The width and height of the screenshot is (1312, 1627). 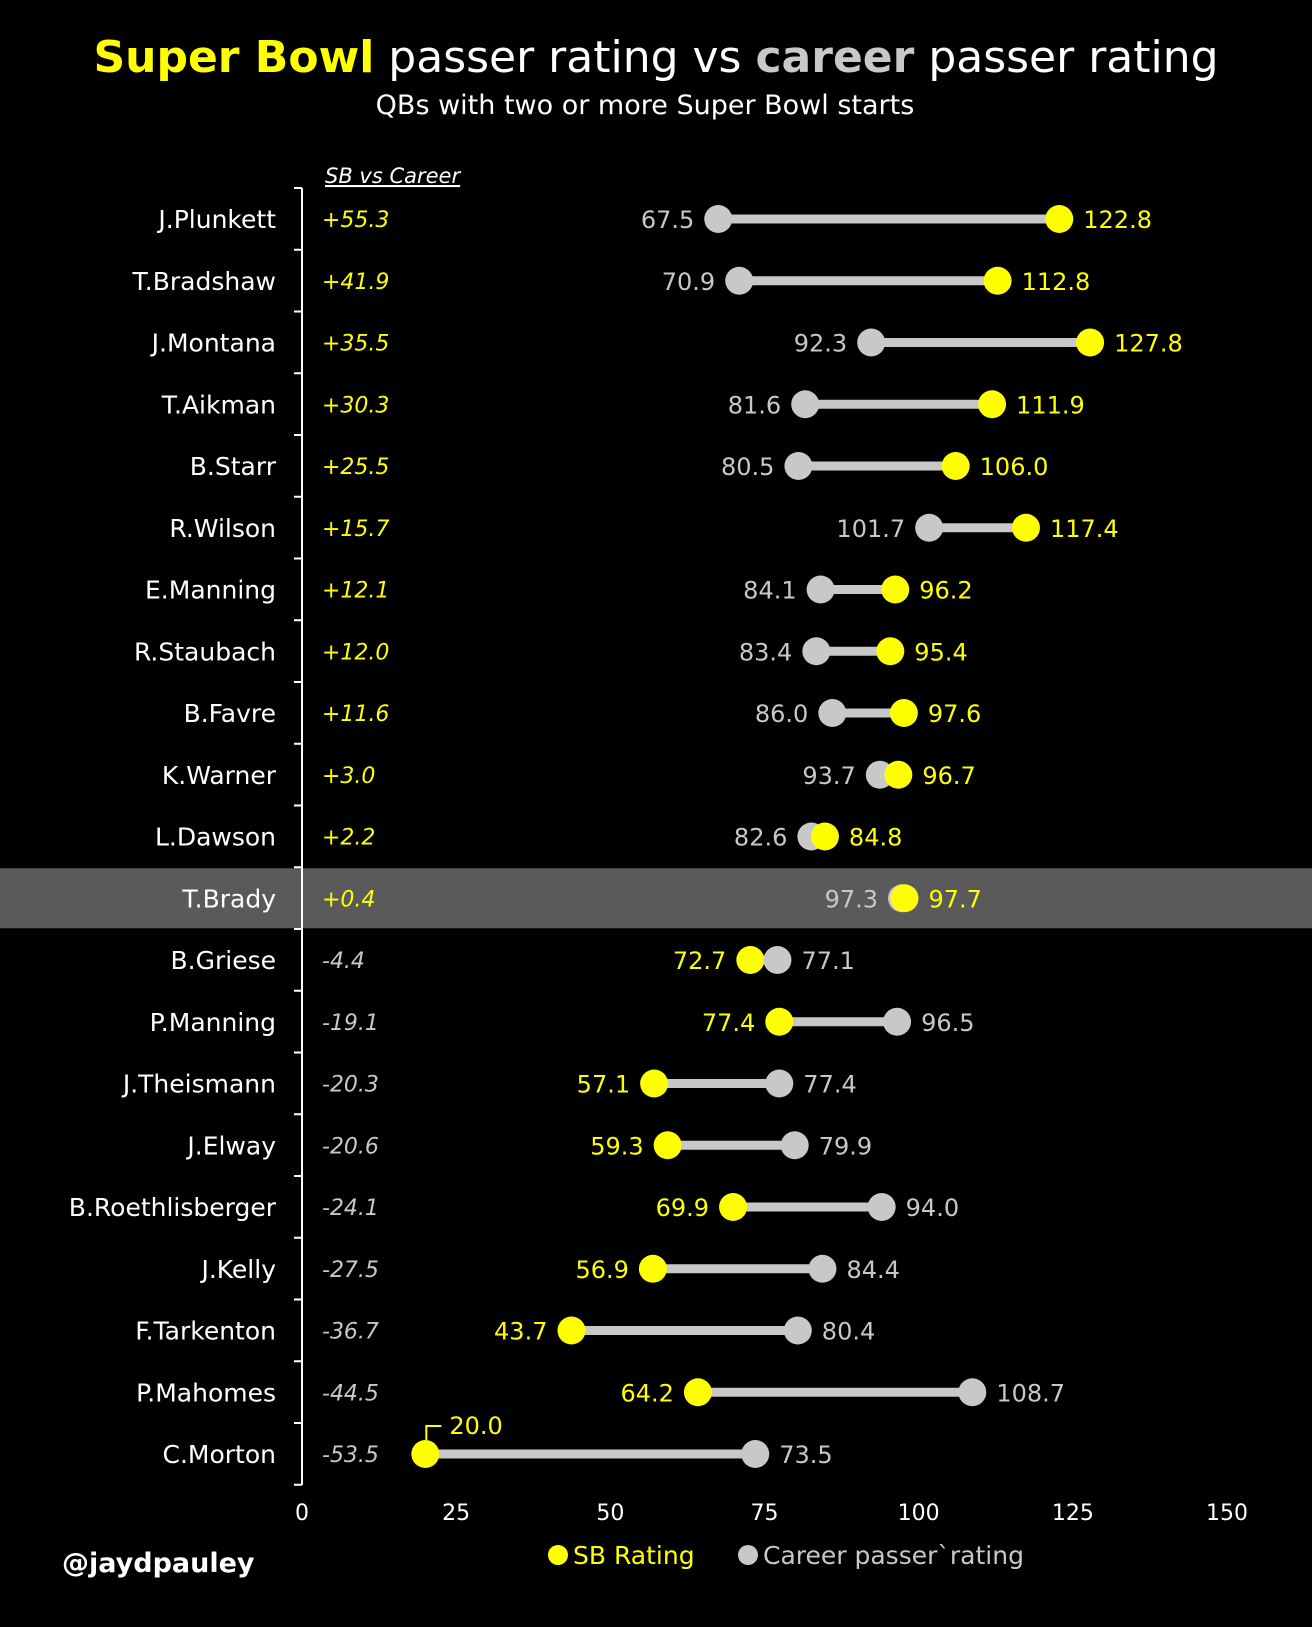 What do you see at coordinates (848, 1332) in the screenshot?
I see `career-rating-label: 80.4` at bounding box center [848, 1332].